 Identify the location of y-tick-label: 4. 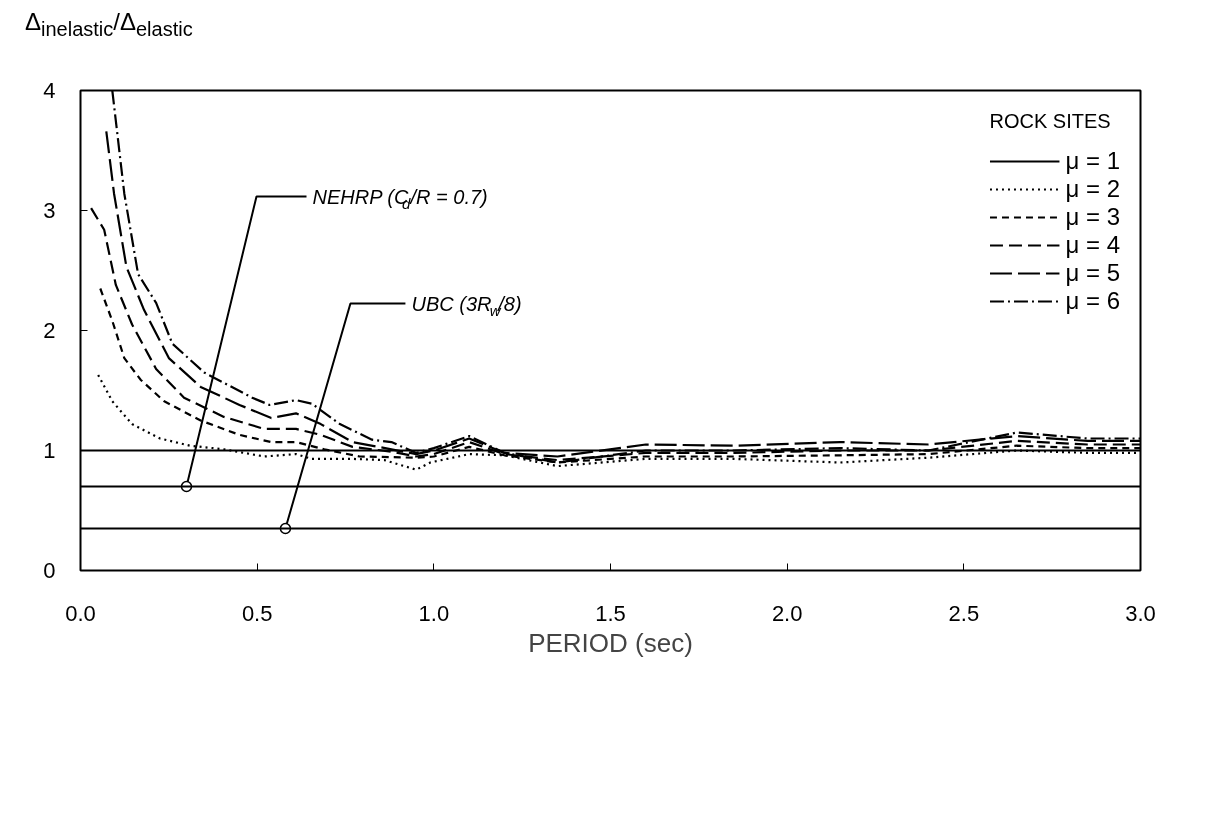
(49, 90).